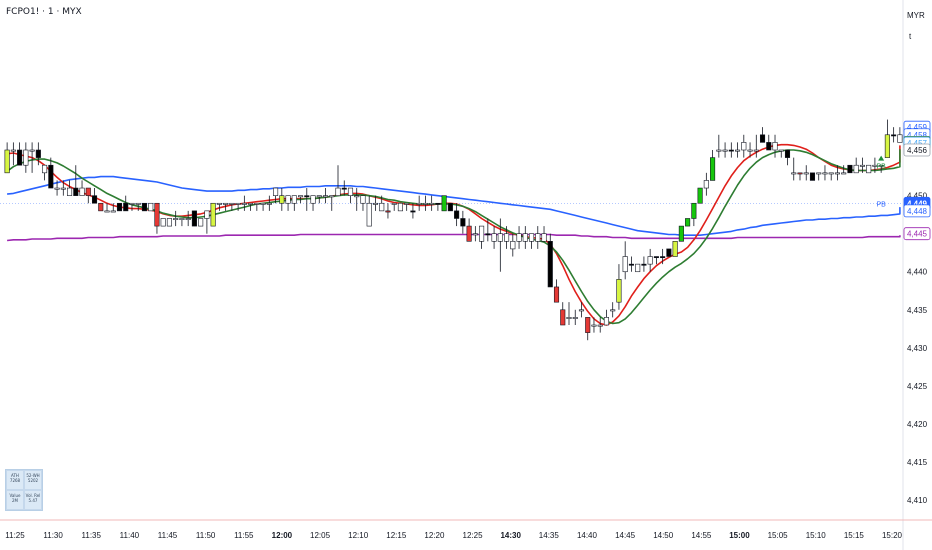 Image resolution: width=932 pixels, height=550 pixels. What do you see at coordinates (739, 535) in the screenshot?
I see `x-tick-label: 15:00` at bounding box center [739, 535].